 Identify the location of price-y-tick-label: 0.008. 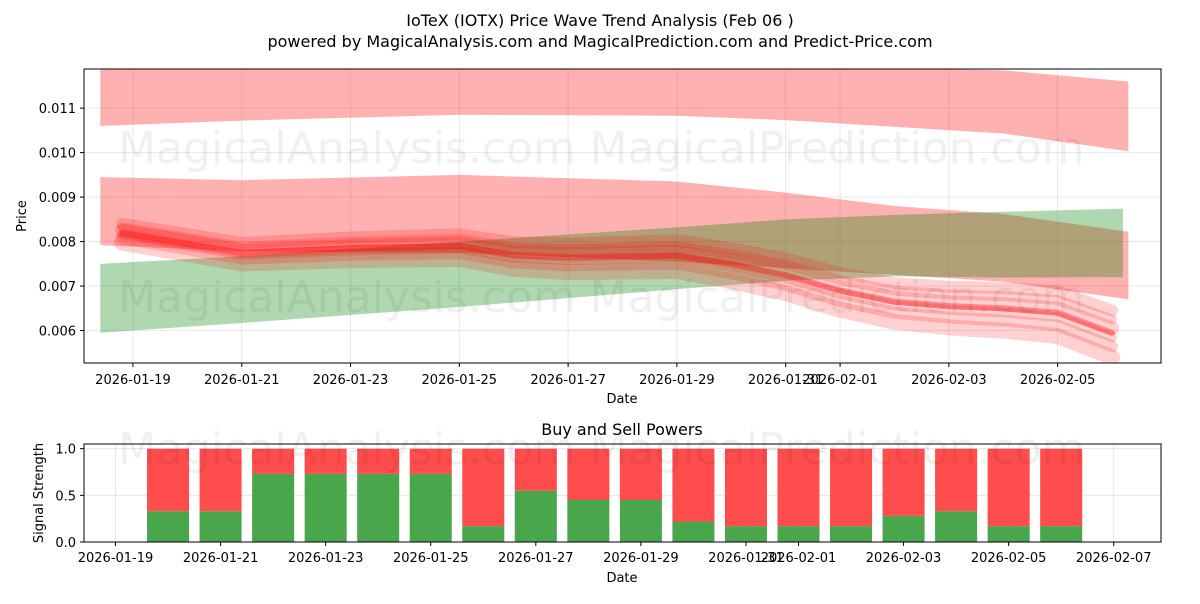
(57, 243).